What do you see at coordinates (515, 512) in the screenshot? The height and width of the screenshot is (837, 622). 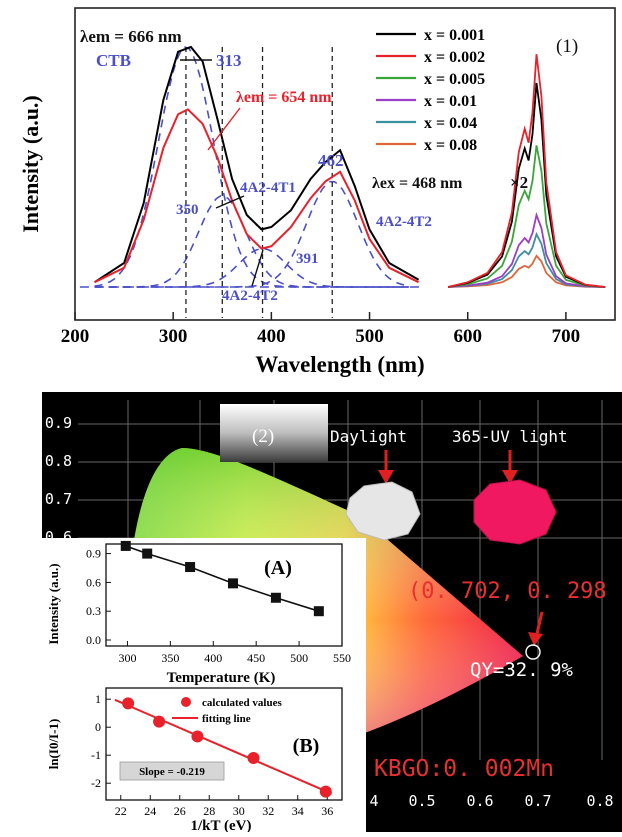 I see `sample-uv-photo` at bounding box center [515, 512].